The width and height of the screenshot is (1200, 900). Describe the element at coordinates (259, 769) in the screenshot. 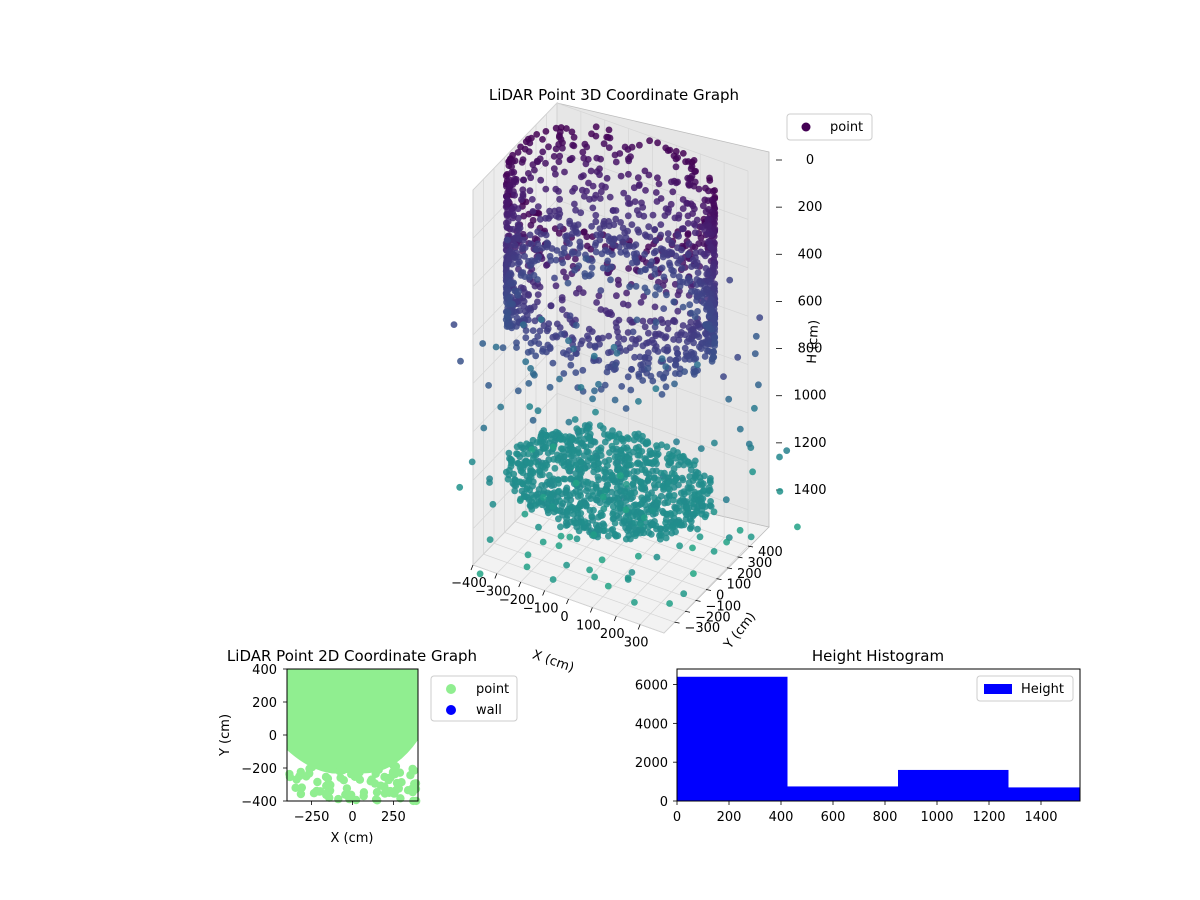

I see `y-tick-label-2d: −200` at that location.